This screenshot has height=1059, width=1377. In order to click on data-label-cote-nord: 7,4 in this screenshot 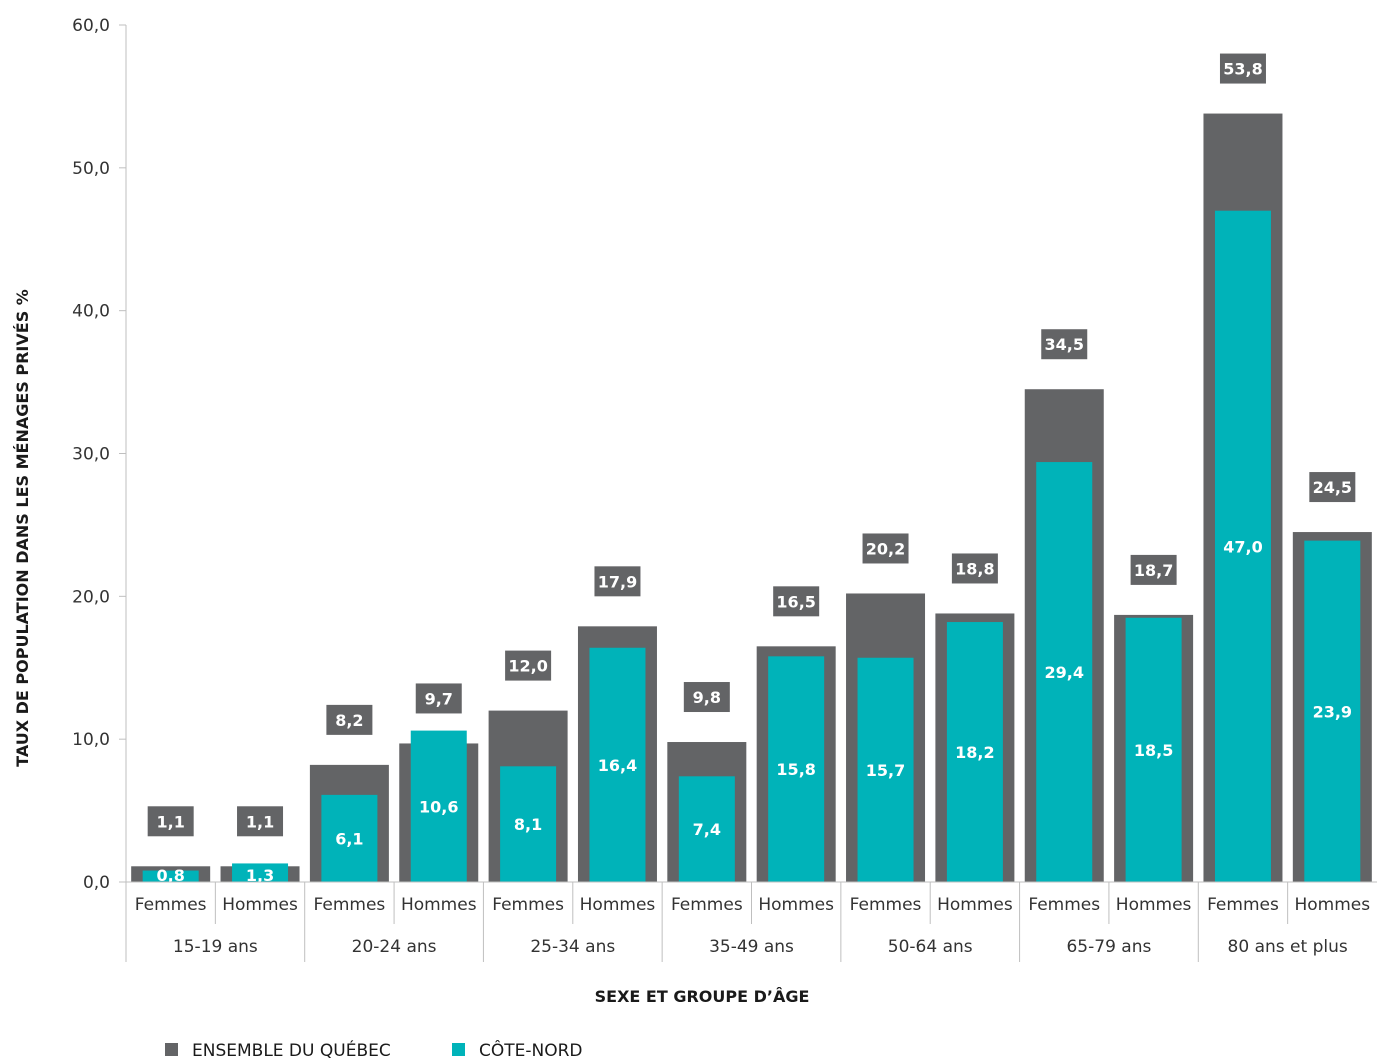, I will do `click(707, 829)`.